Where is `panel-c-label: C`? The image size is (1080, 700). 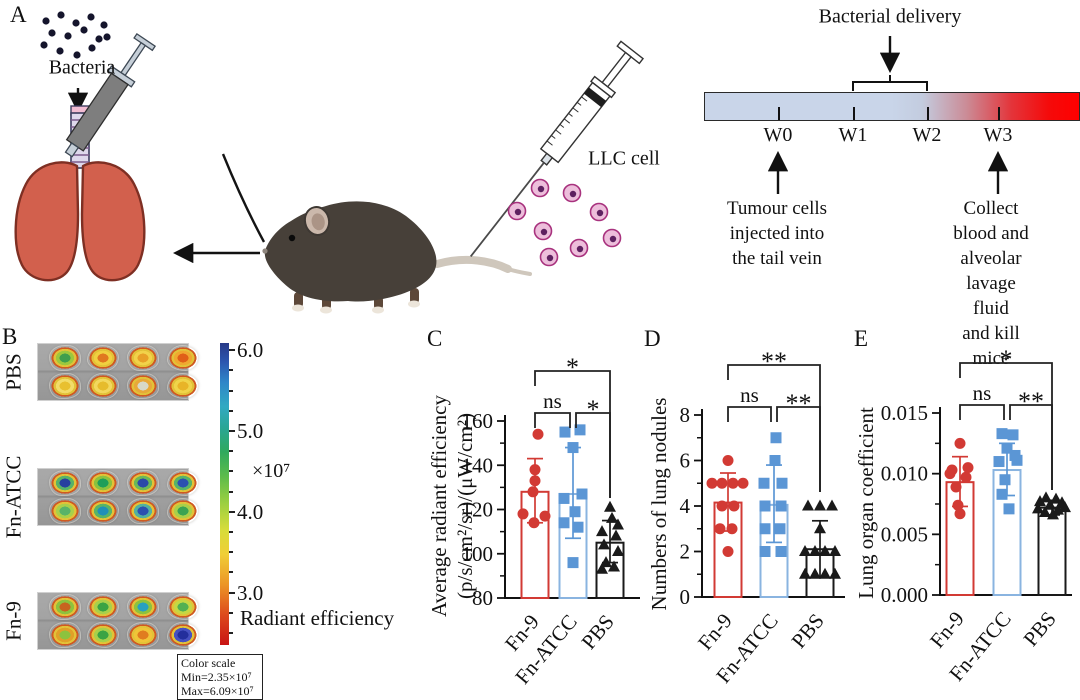
panel-c-label: C is located at coordinates (435, 338).